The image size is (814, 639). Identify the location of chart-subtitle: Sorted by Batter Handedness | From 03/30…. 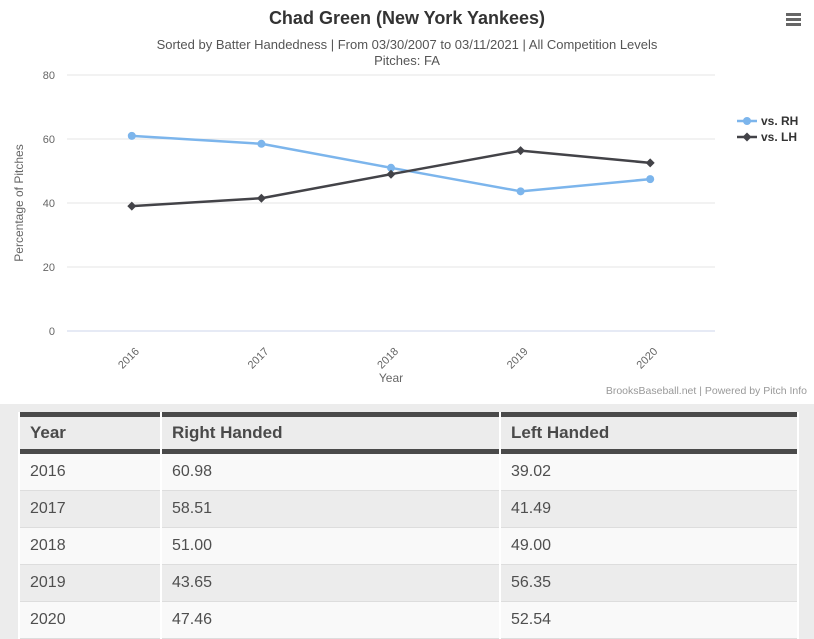
(407, 44).